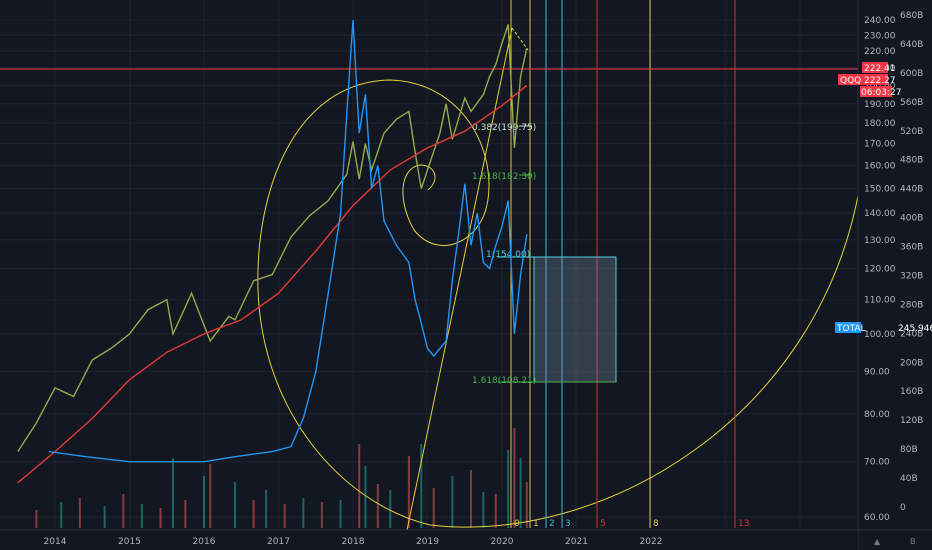 The width and height of the screenshot is (932, 550). I want to click on price-tick-label: 170.00, so click(880, 145).